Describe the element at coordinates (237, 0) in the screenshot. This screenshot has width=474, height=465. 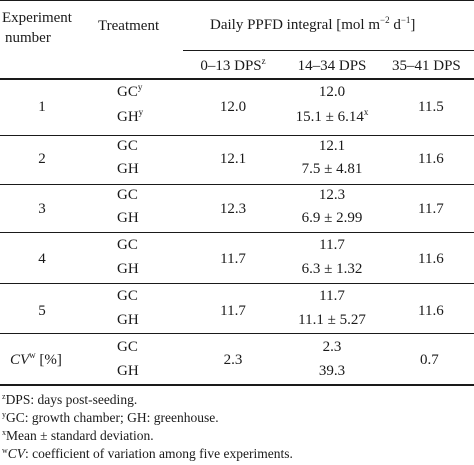
I see `table-top-rule` at that location.